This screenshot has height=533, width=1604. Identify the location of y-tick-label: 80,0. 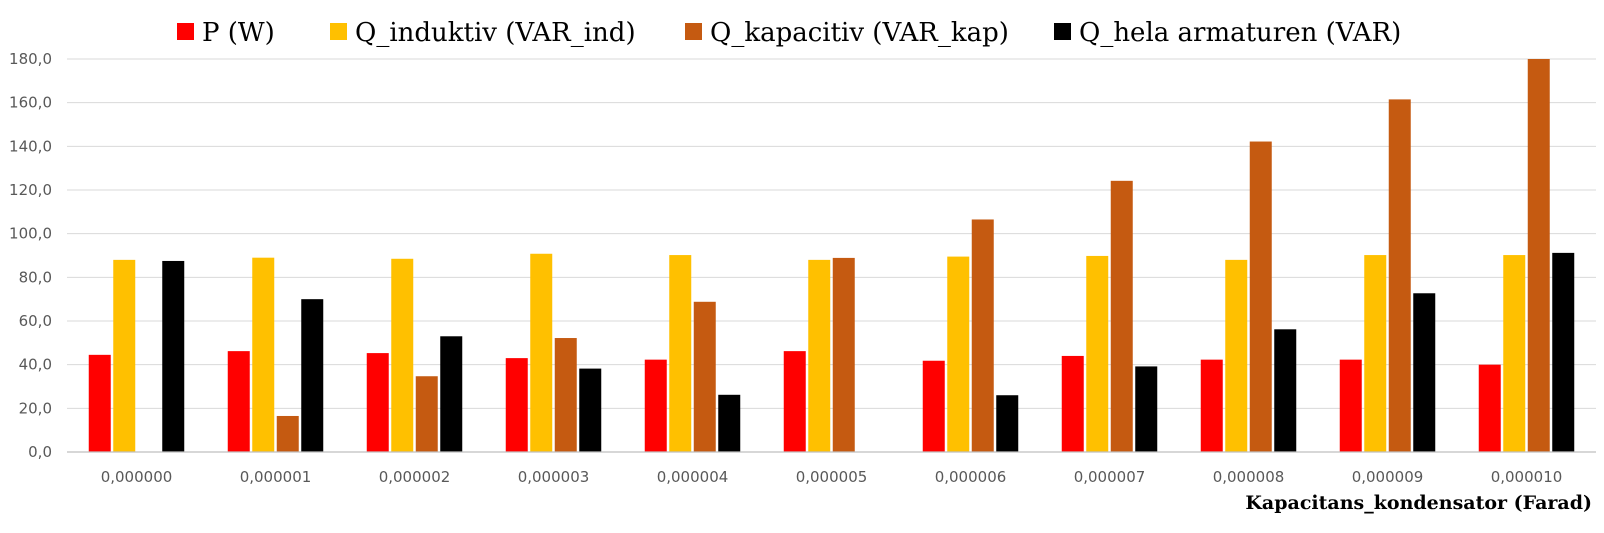
(35, 277).